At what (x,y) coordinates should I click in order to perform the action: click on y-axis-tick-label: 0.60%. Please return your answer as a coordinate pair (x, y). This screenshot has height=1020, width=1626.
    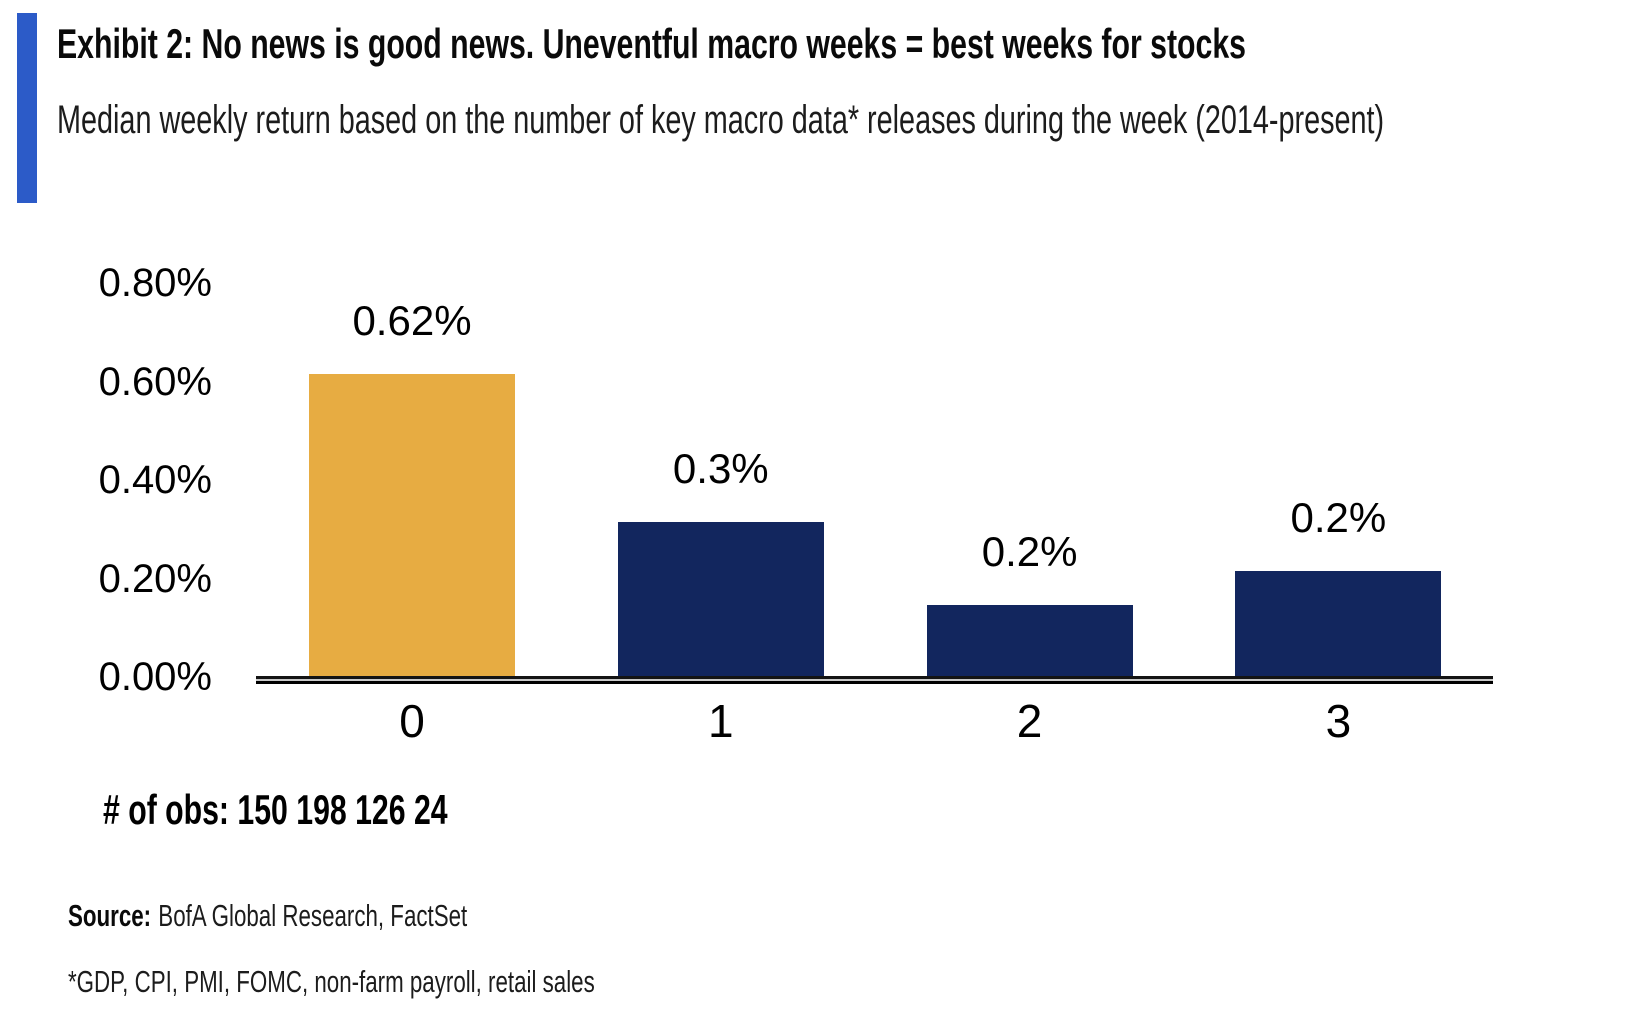
    Looking at the image, I should click on (155, 381).